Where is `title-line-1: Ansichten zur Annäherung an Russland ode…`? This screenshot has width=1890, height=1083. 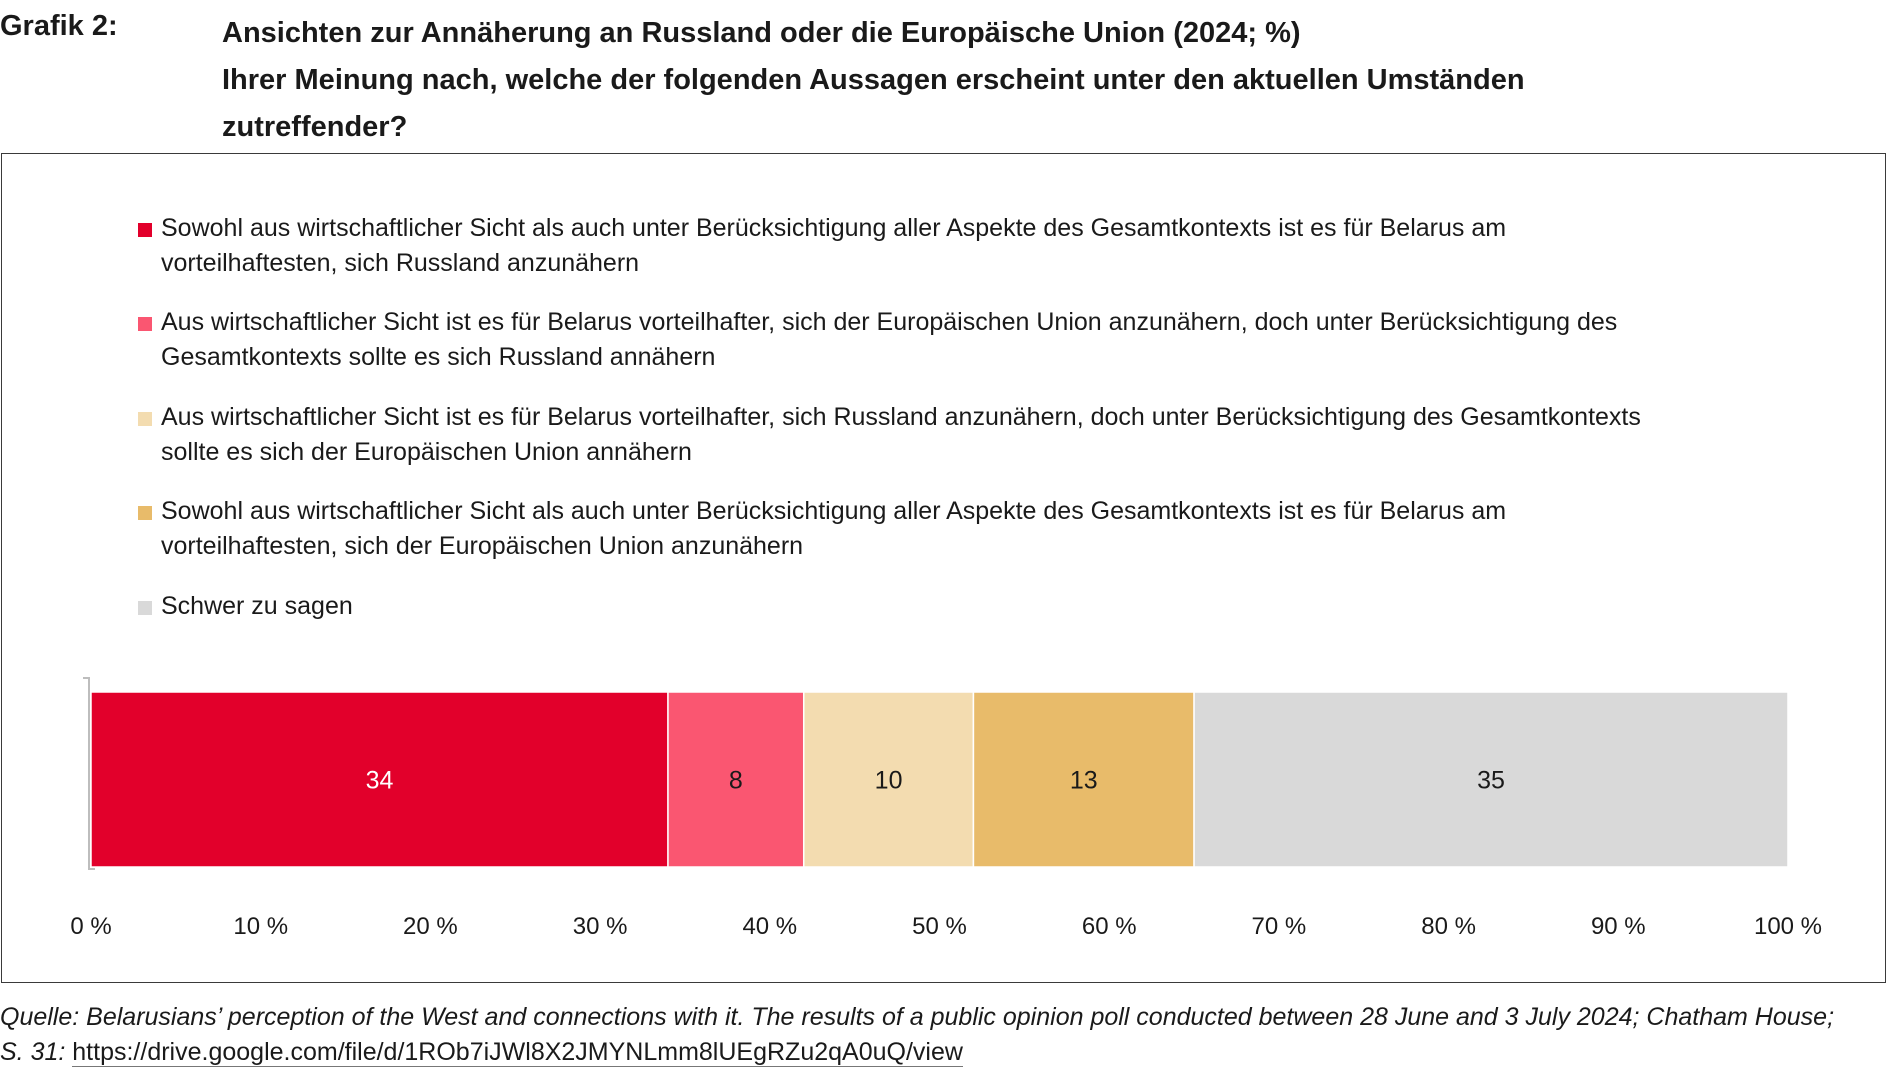 title-line-1: Ansichten zur Annäherung an Russland ode… is located at coordinates (761, 33).